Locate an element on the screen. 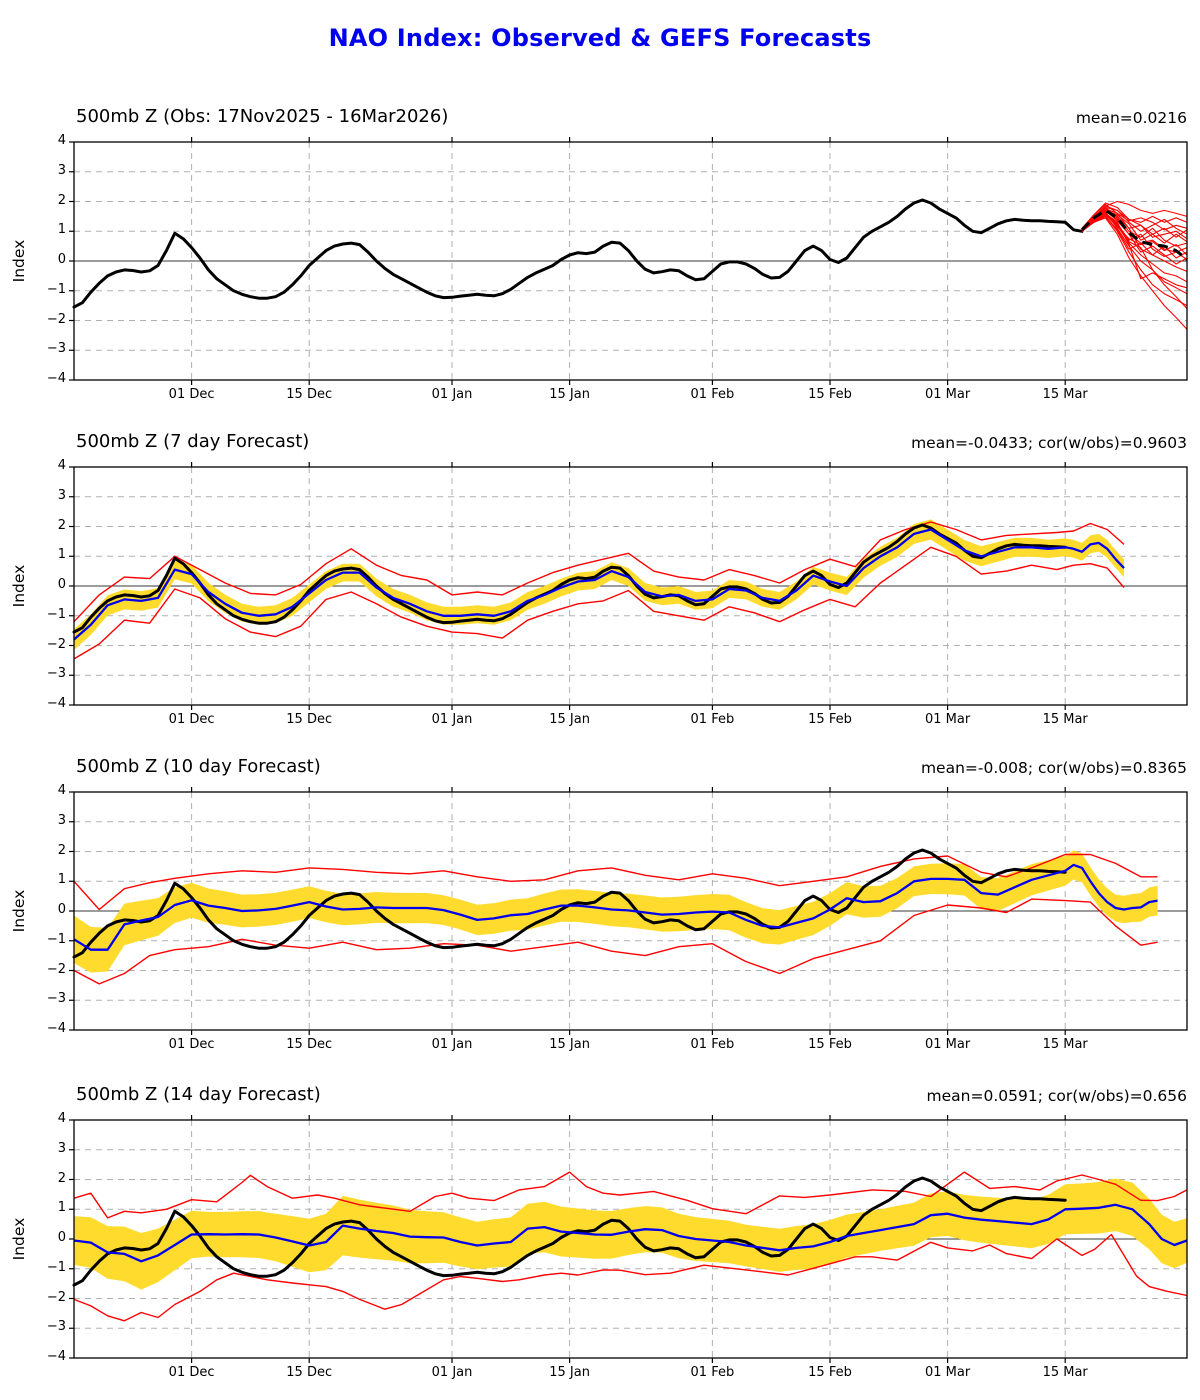  panel-1-stats: mean=0.0216 is located at coordinates (1131, 118).